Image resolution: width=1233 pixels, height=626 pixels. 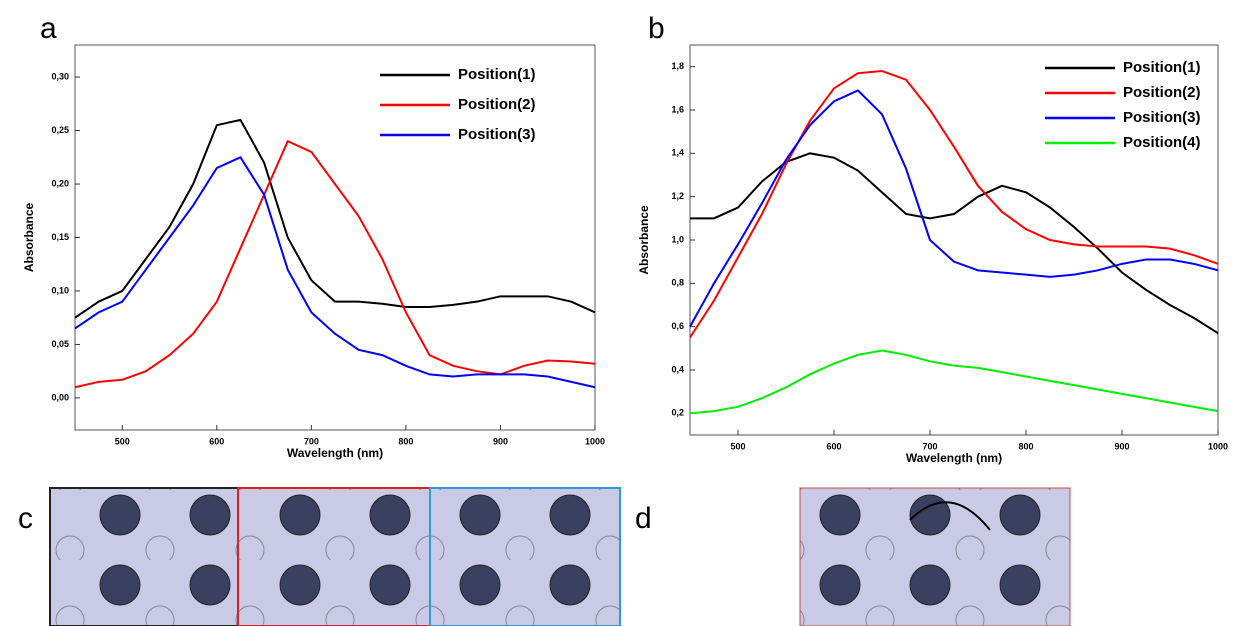 I want to click on image-c, so click(x=335, y=556).